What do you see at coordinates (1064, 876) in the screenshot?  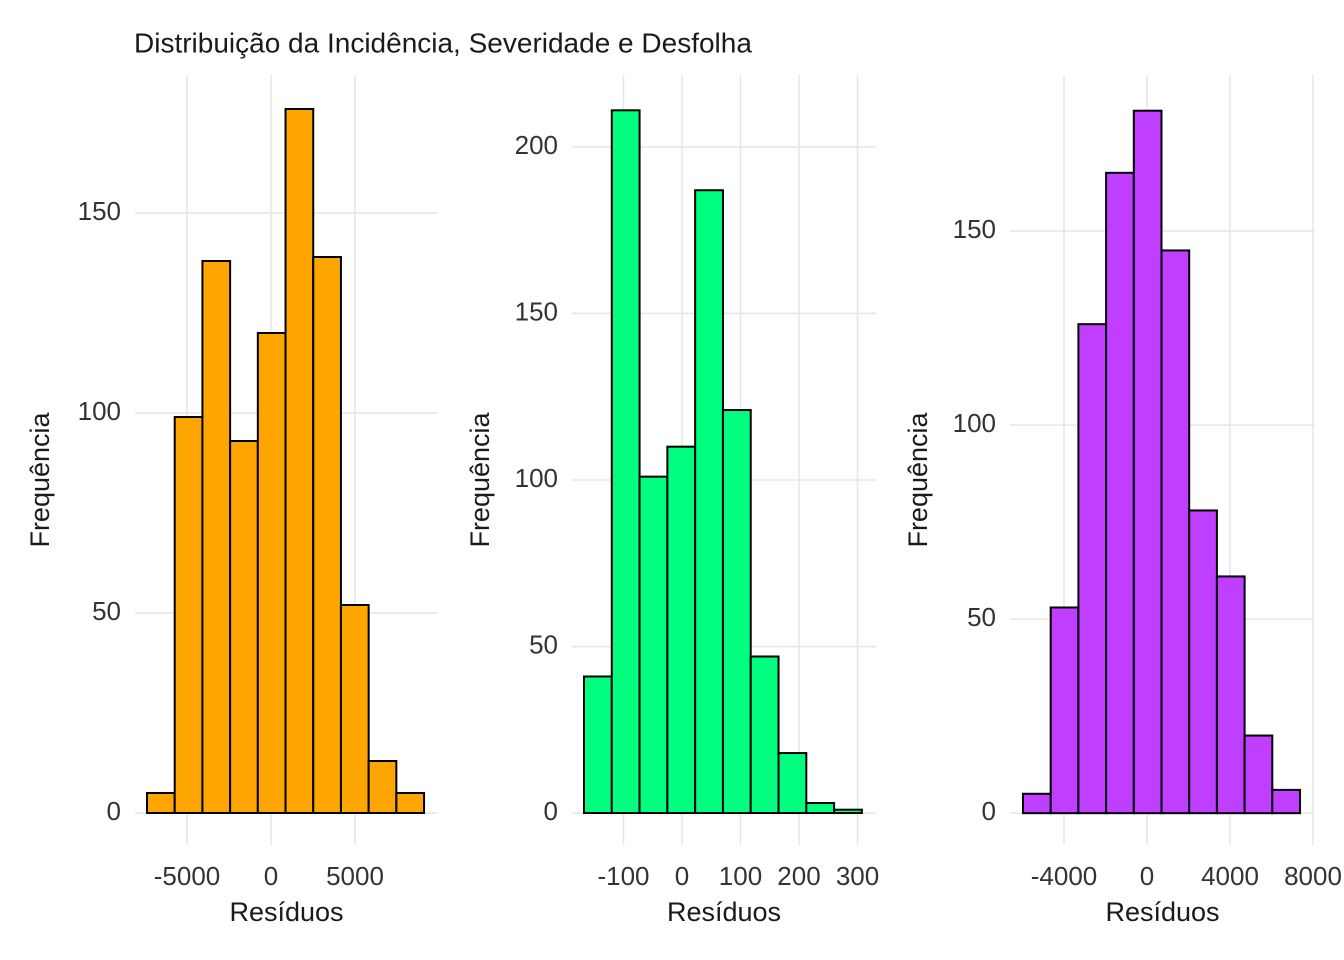 I see `x-tick-label: -4000` at bounding box center [1064, 876].